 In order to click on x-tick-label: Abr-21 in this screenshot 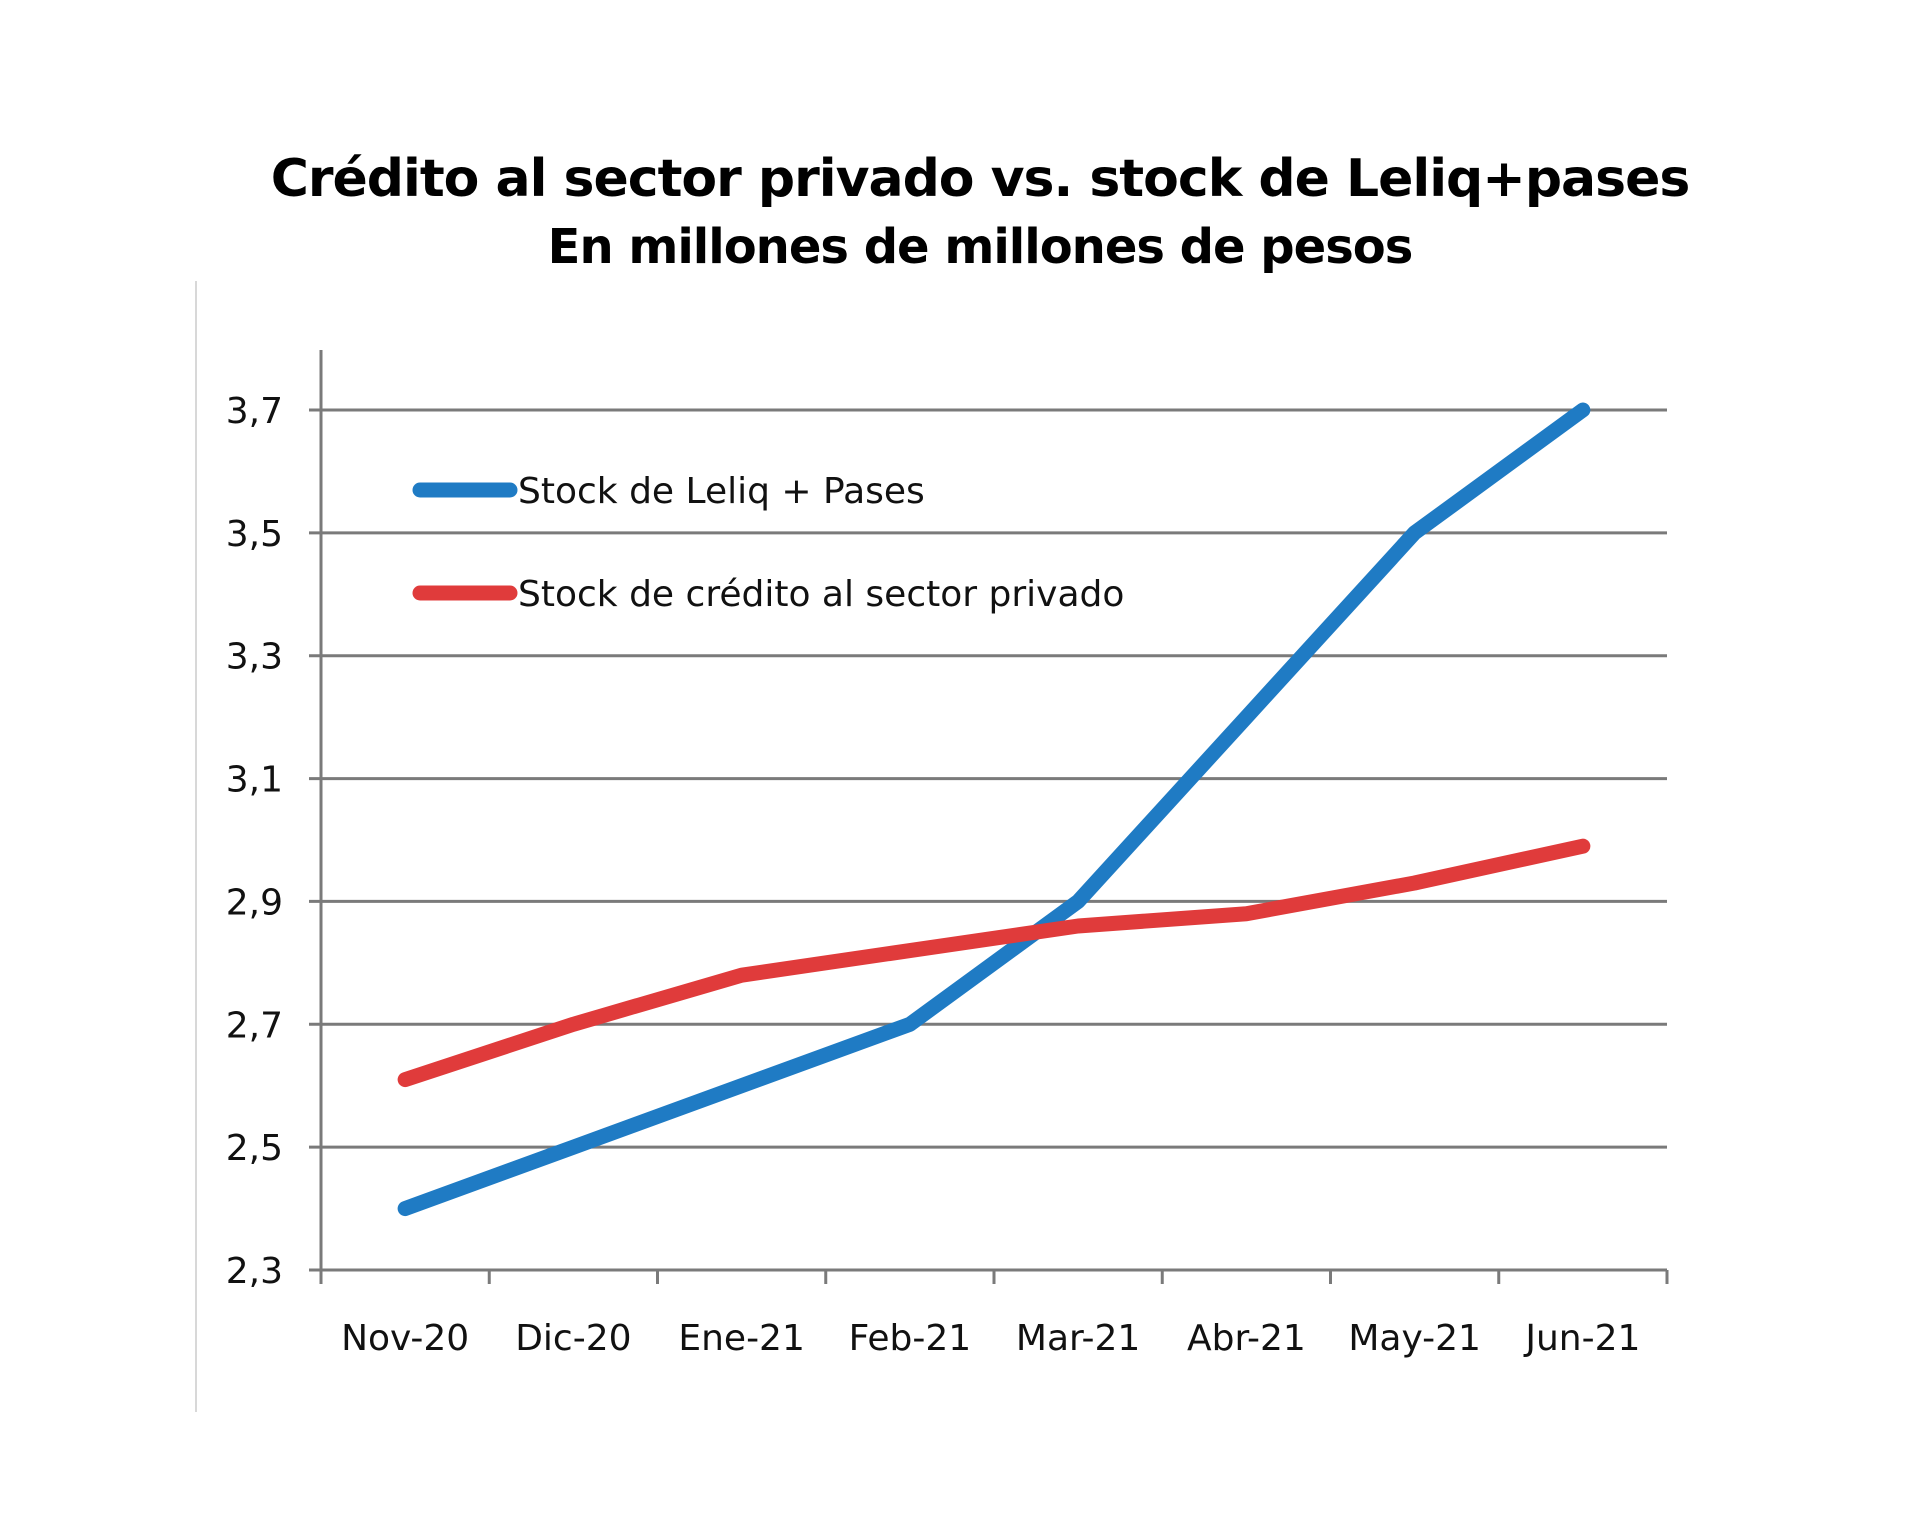, I will do `click(1246, 1338)`.